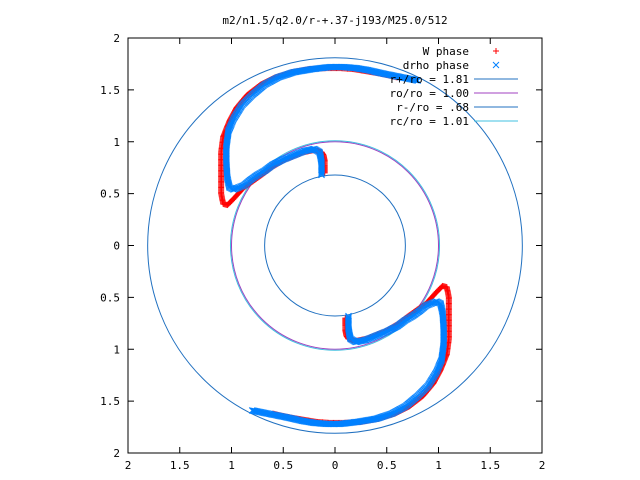  What do you see at coordinates (429, 121) in the screenshot?
I see `legend-label: rc/ro = 1.01` at bounding box center [429, 121].